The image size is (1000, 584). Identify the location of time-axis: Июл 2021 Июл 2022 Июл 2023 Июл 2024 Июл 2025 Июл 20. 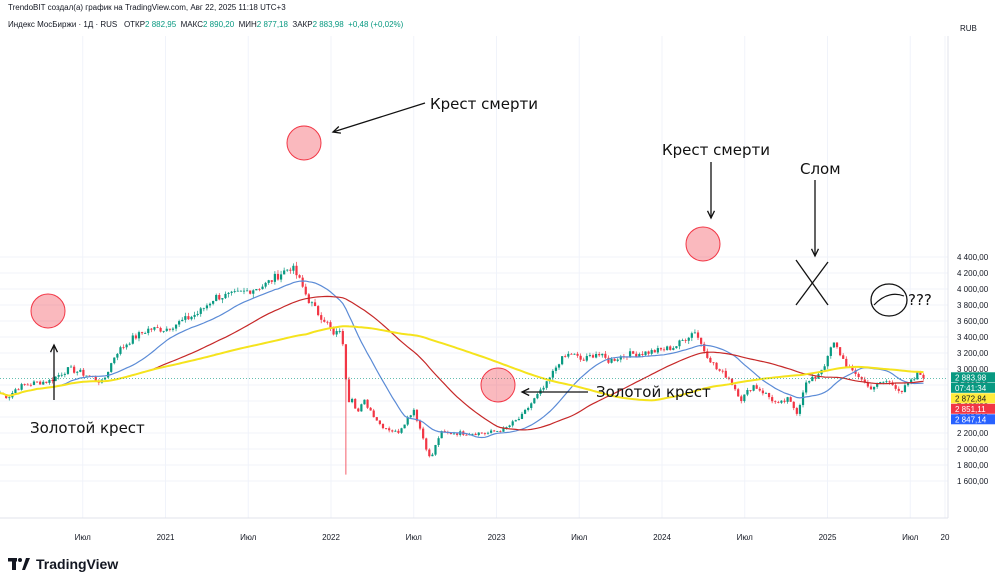
(475, 530).